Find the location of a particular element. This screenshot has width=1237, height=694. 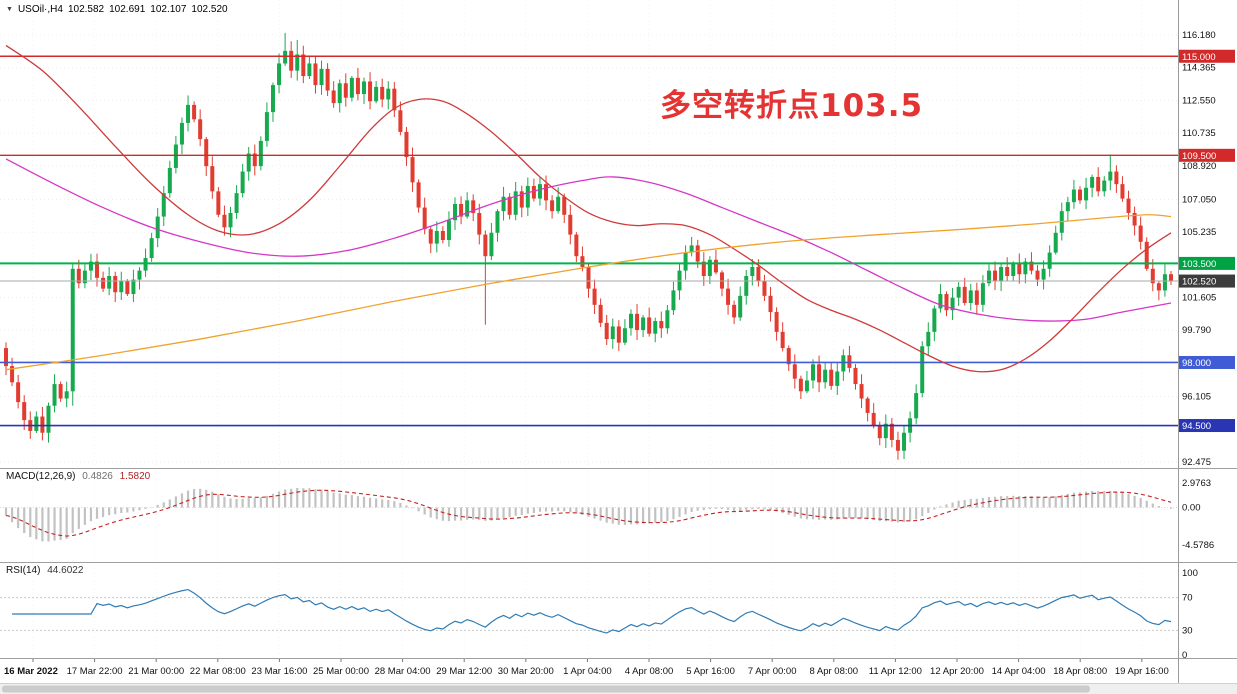

macd-name: MACD(12,26,9) is located at coordinates (41, 476).